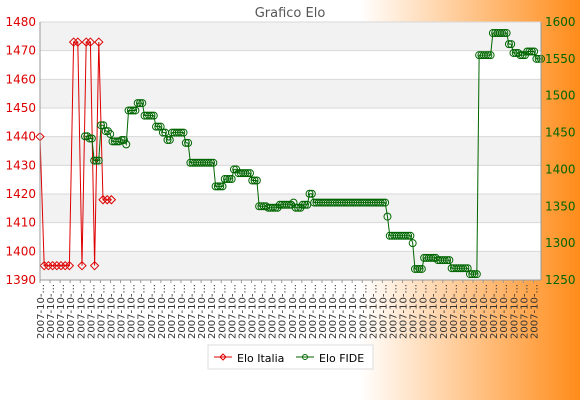  What do you see at coordinates (20, 22) in the screenshot?
I see `y-left-tick-label: 1480` at bounding box center [20, 22].